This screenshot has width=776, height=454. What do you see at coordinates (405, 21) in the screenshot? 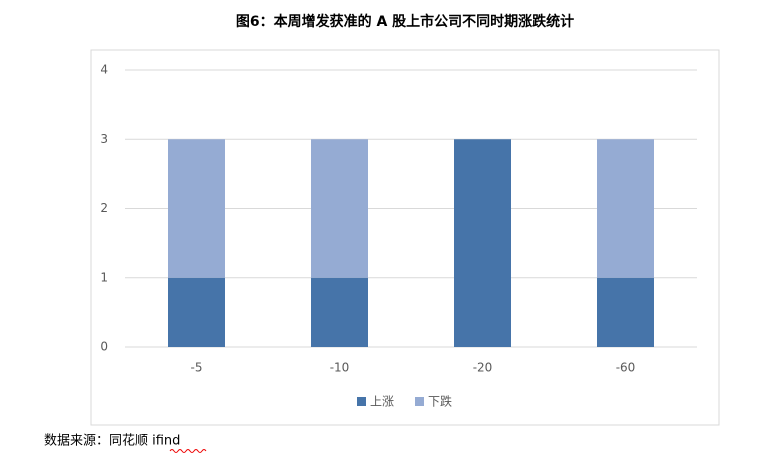
I see `chart-title: 图6：本周增发获准的 A 股上市公司不同时期涨跌统计` at bounding box center [405, 21].